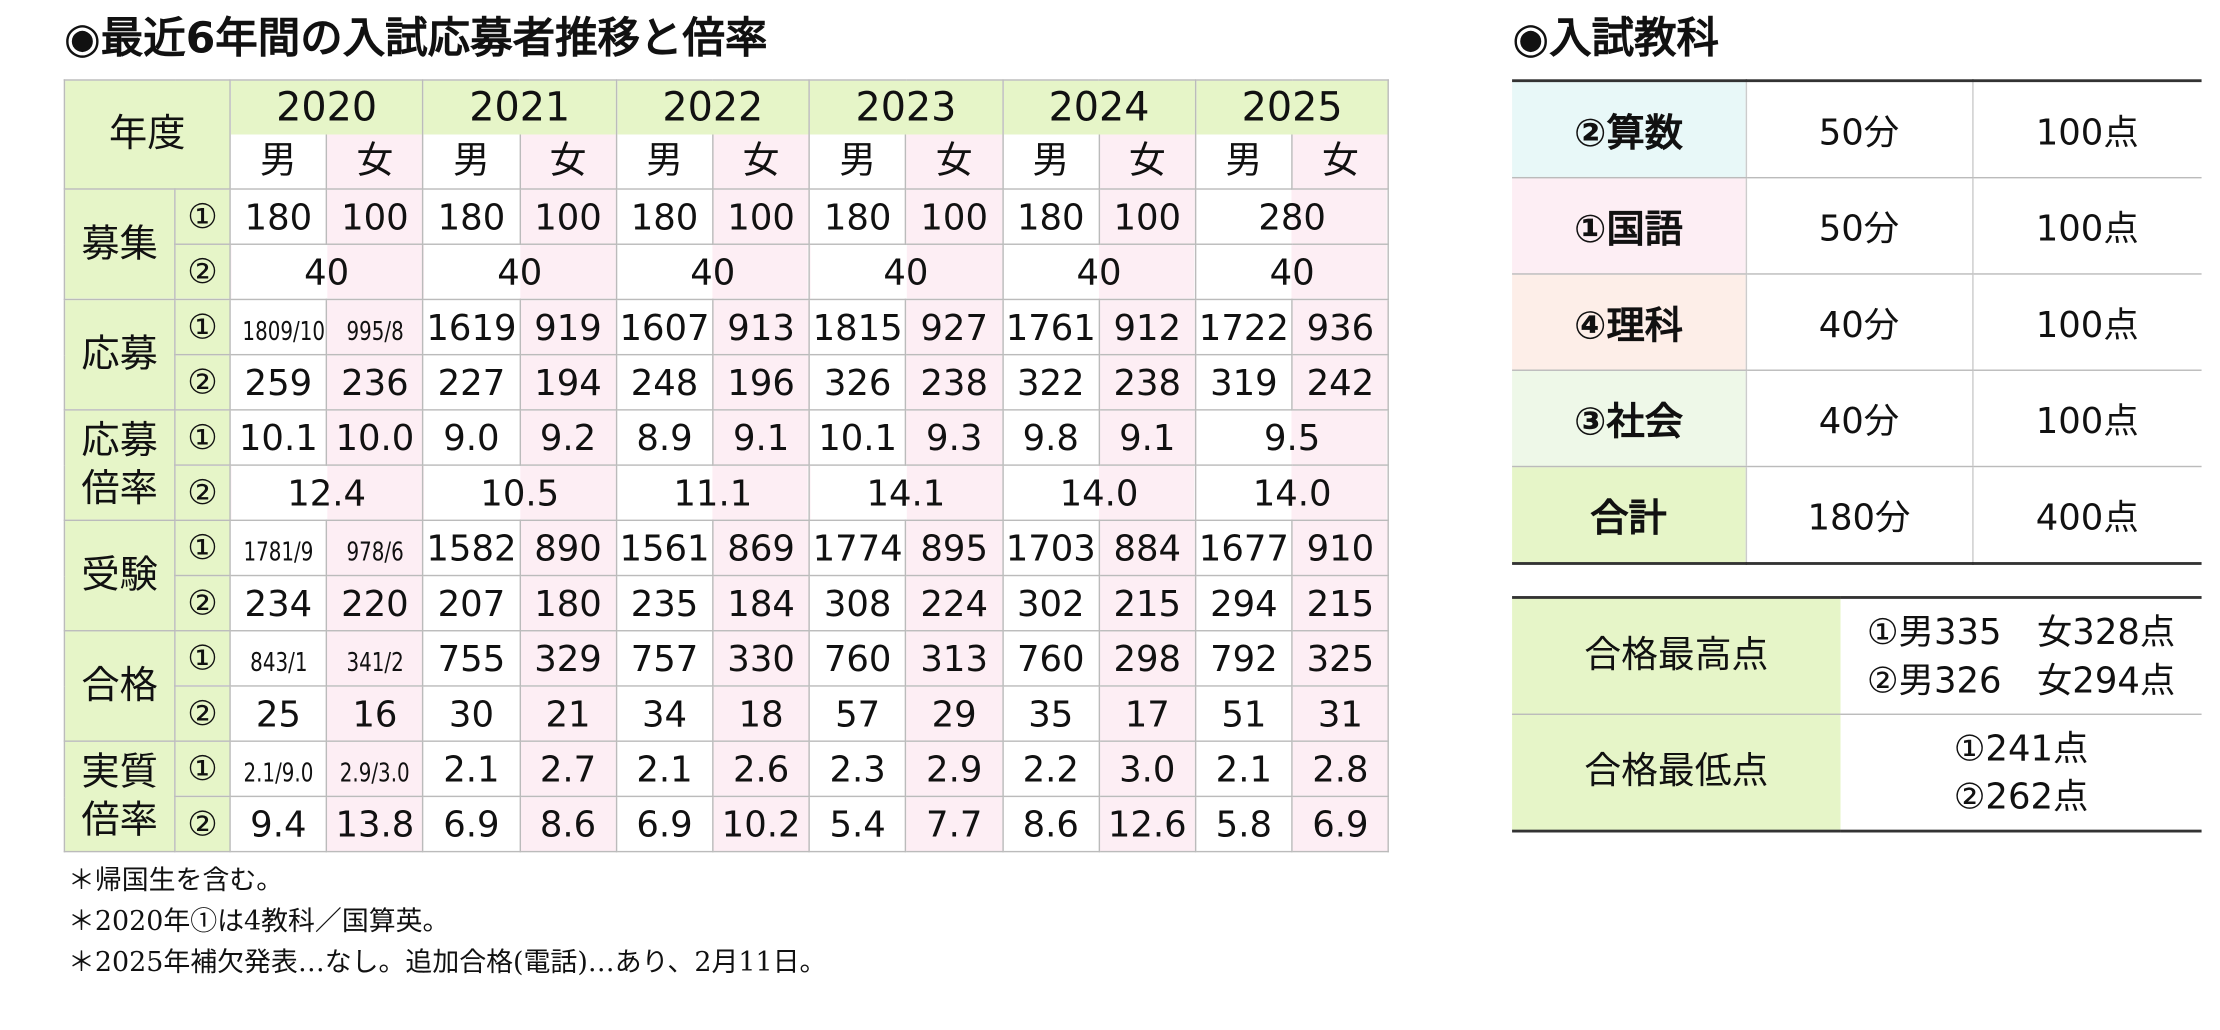  What do you see at coordinates (278, 658) in the screenshot?
I see `cell: 843/1` at bounding box center [278, 658].